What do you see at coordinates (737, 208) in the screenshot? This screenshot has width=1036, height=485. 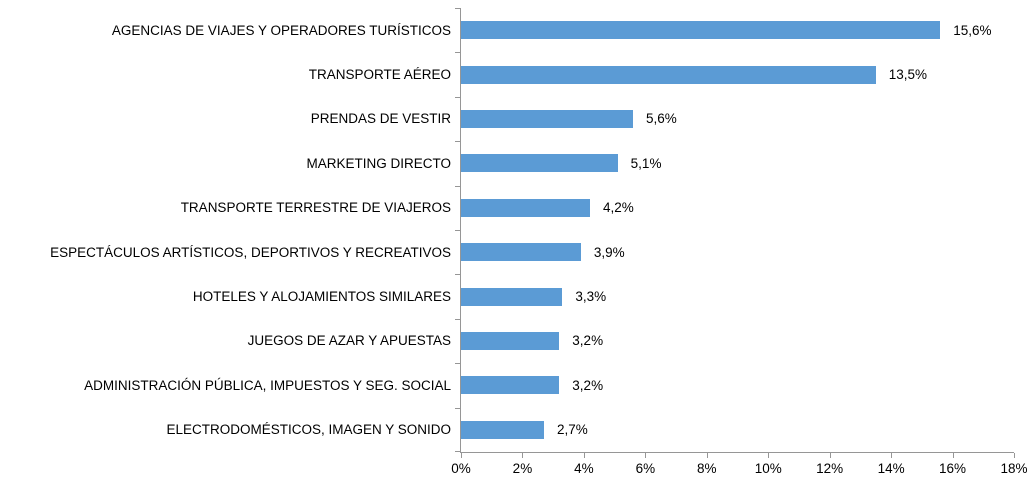 I see `bar-row: 4,2%` at bounding box center [737, 208].